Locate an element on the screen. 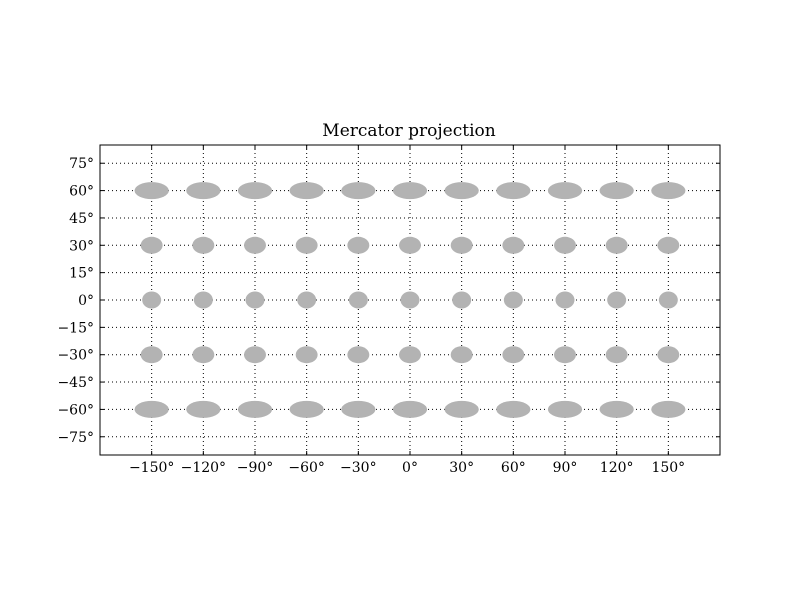 Image resolution: width=800 pixels, height=600 pixels. y-tick-label: −60° is located at coordinates (75, 410).